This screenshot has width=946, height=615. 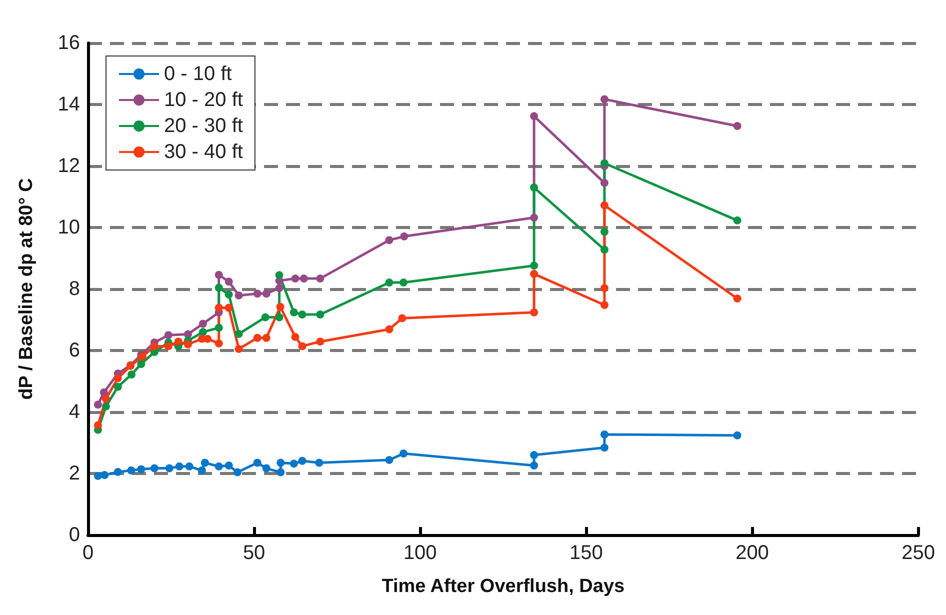 What do you see at coordinates (204, 126) in the screenshot?
I see `legend-label: 20 - 30 ft` at bounding box center [204, 126].